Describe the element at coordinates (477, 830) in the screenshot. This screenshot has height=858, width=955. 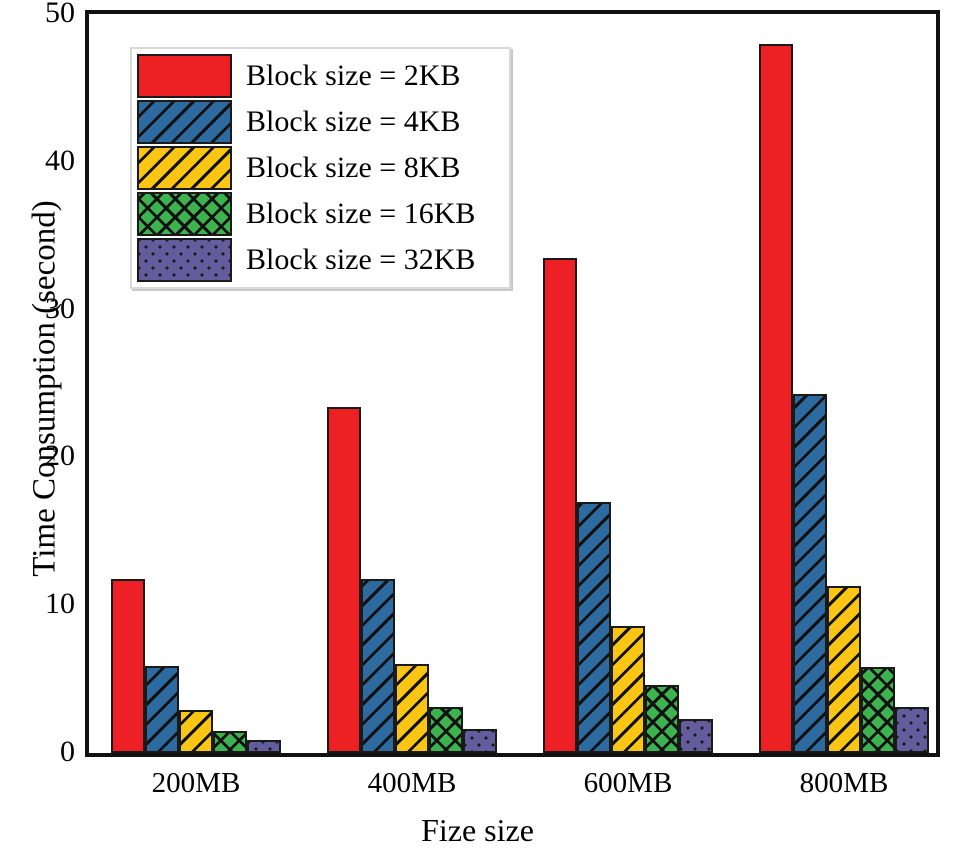
I see `x-axis-title: Fize size` at that location.